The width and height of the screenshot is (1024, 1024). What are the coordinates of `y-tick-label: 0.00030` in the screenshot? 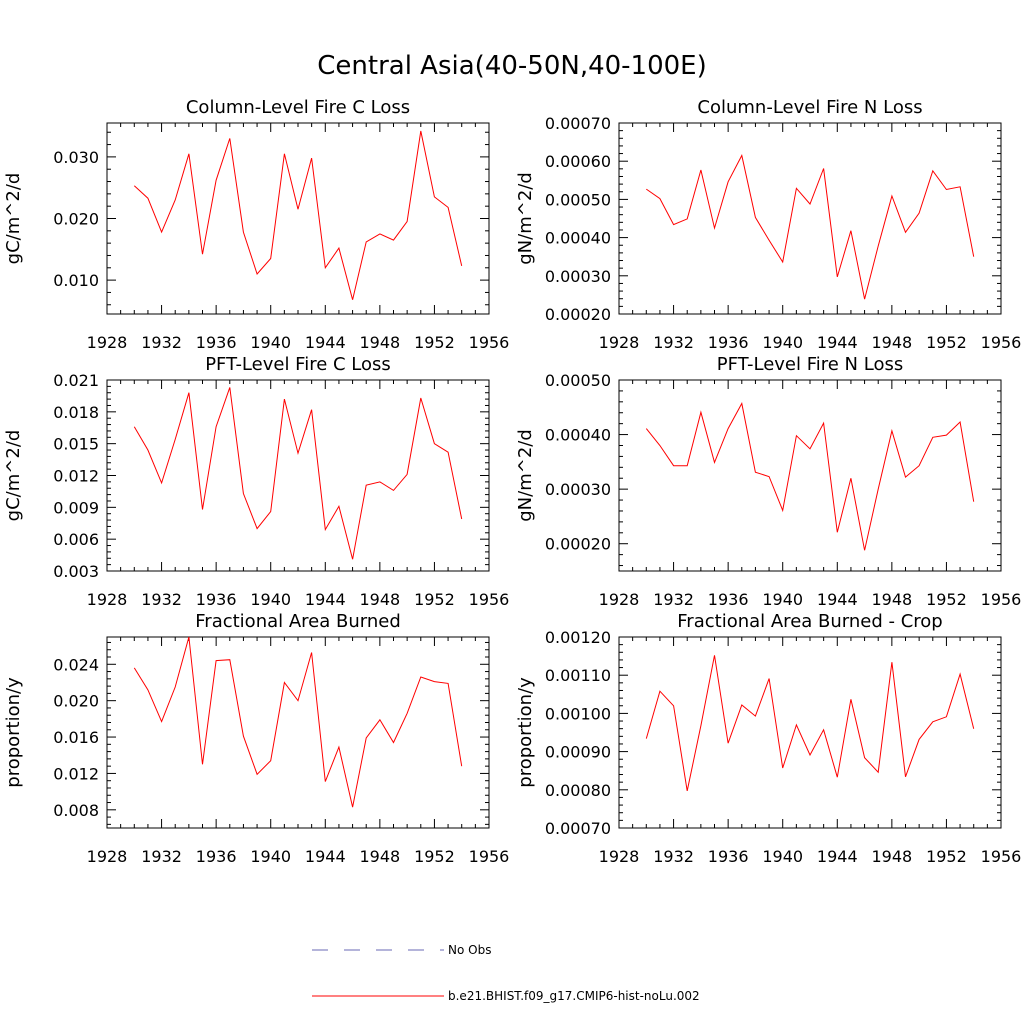 It's located at (578, 276).